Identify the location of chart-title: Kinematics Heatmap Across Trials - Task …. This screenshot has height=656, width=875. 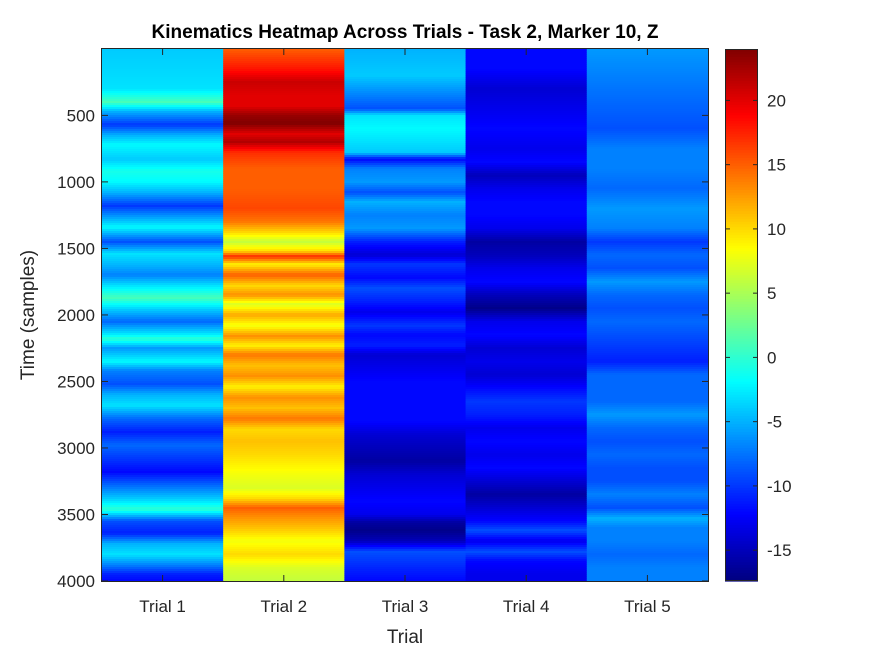
(405, 32).